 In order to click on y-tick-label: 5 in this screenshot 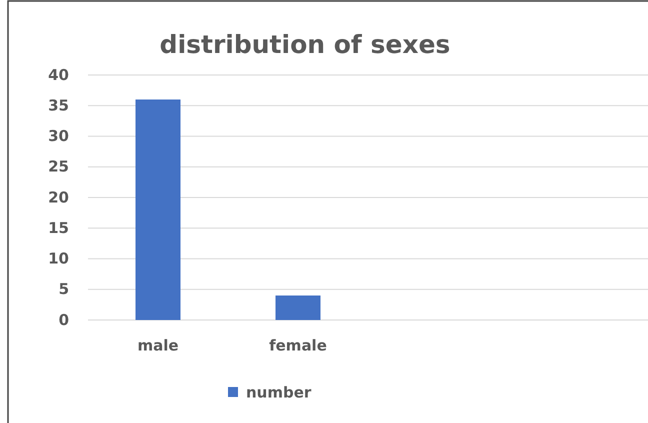, I will do `click(63, 289)`.